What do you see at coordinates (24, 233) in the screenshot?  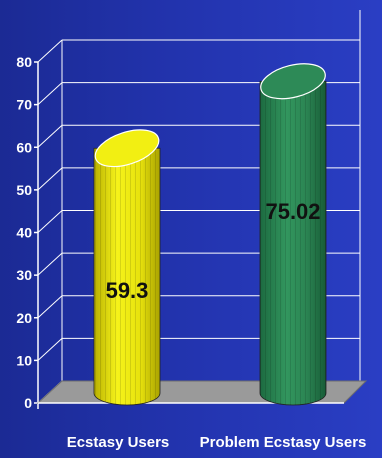 I see `y-tick-label: 40` at bounding box center [24, 233].